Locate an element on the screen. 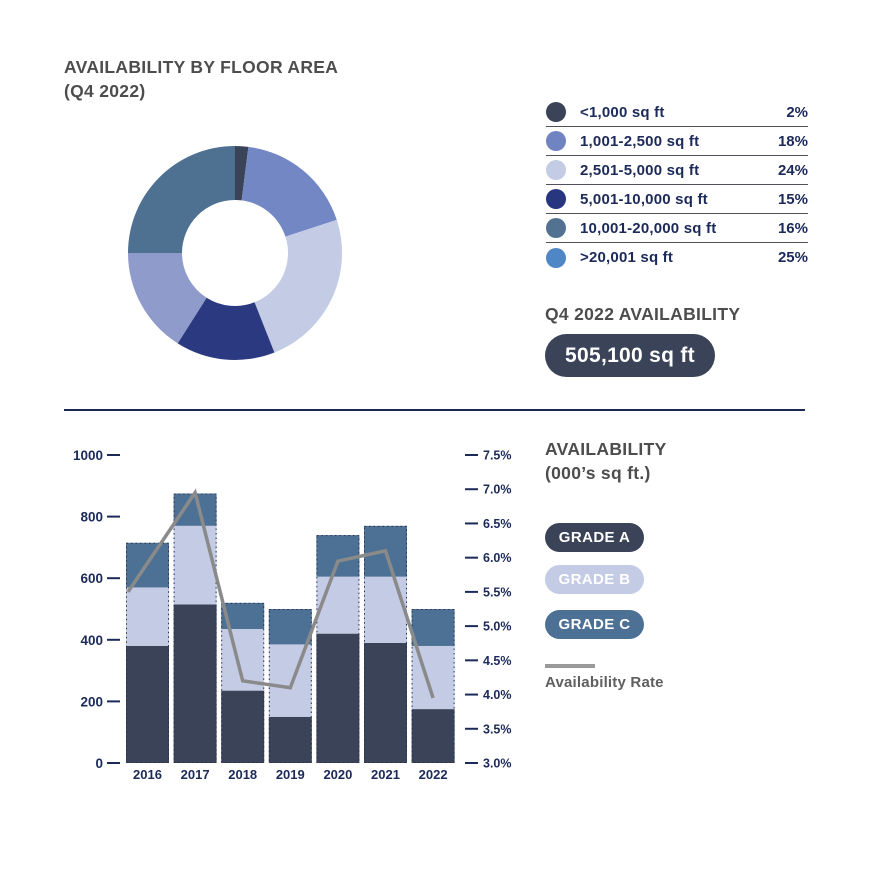 This screenshot has width=869, height=875. x-axis-year-label: 2020 is located at coordinates (337, 774).